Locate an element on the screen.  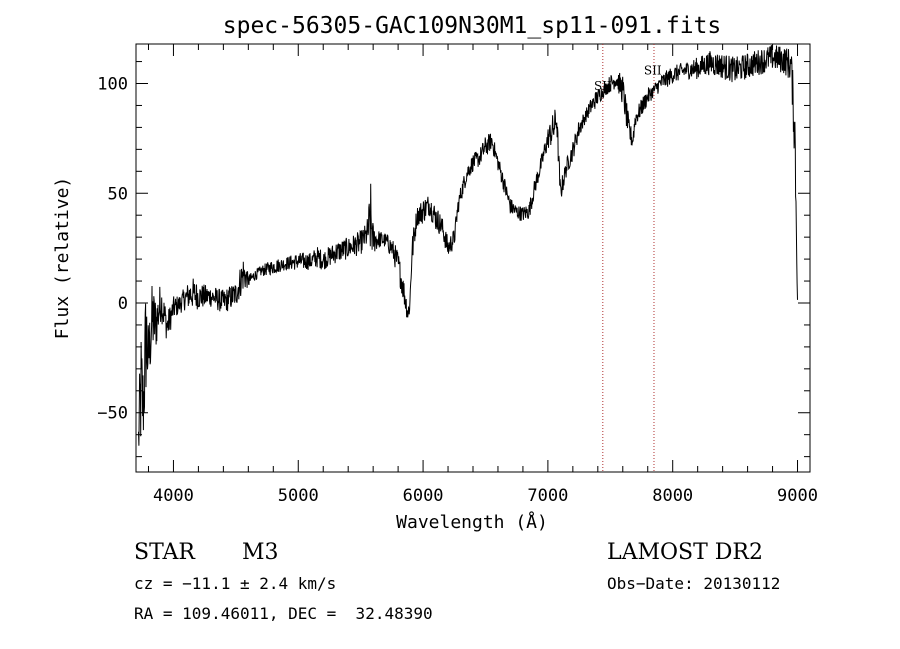
y-tick-label: 50 is located at coordinates (118, 194).